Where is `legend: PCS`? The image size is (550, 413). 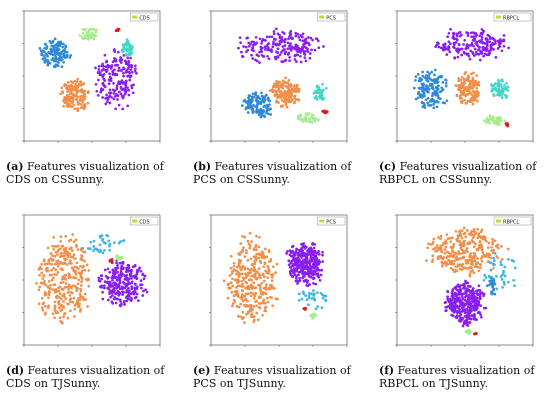 legend: PCS is located at coordinates (331, 221).